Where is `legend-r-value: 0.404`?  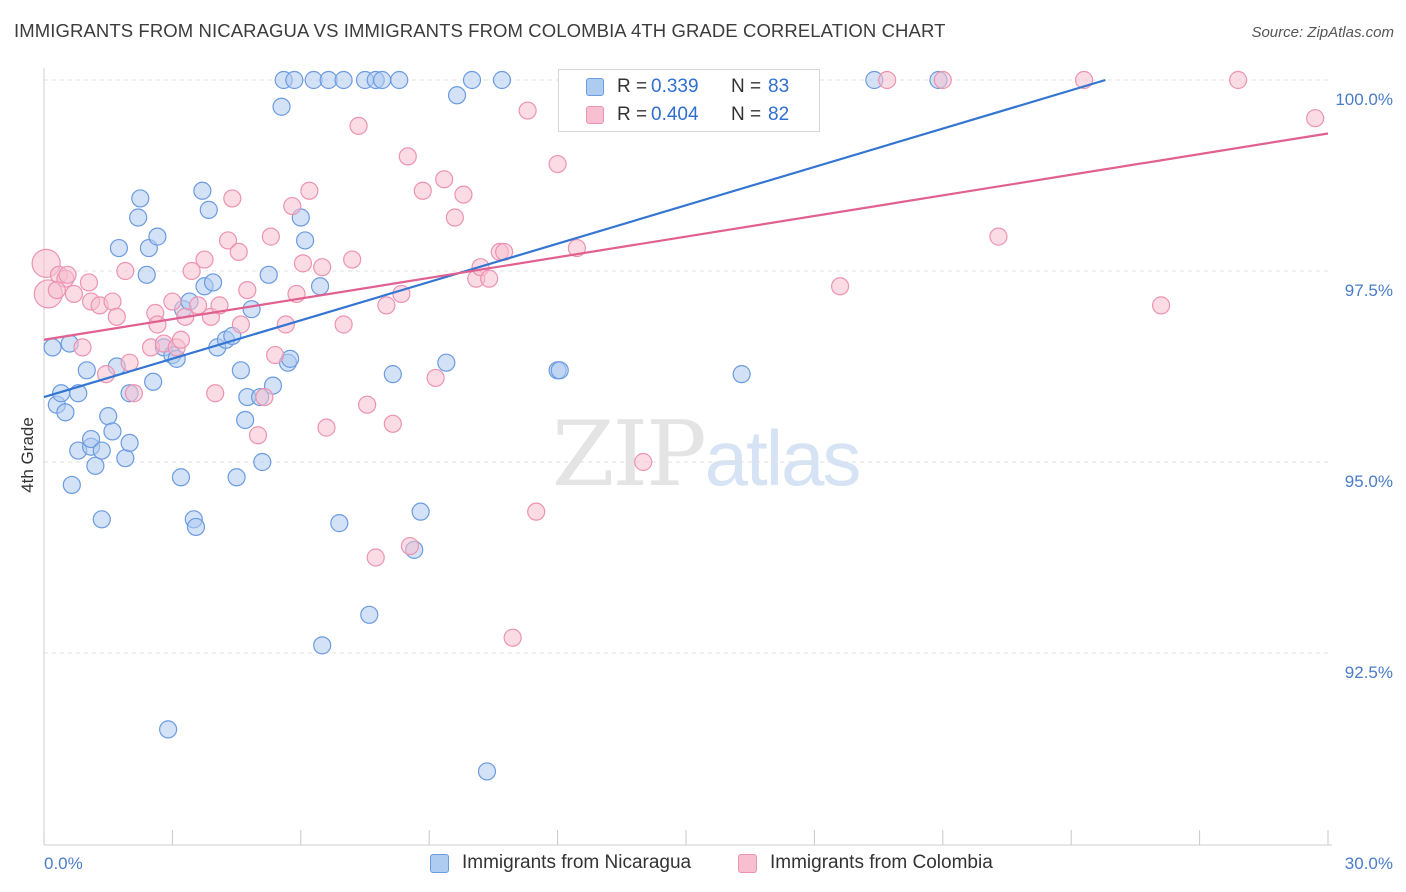
legend-r-value: 0.404 is located at coordinates (675, 114).